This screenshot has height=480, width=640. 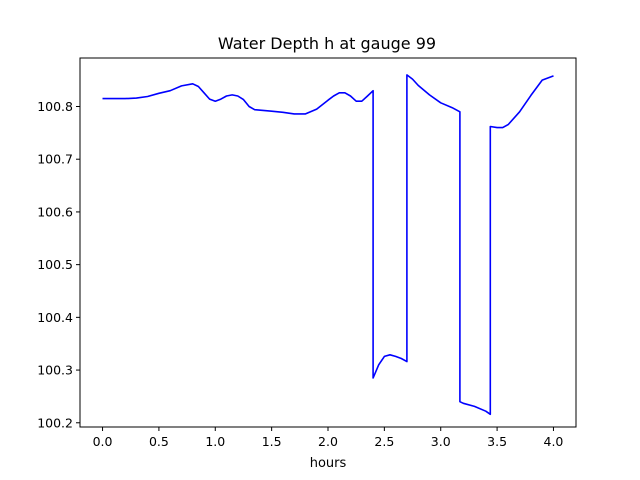 I want to click on x-tick-label: 3.5, so click(x=497, y=441).